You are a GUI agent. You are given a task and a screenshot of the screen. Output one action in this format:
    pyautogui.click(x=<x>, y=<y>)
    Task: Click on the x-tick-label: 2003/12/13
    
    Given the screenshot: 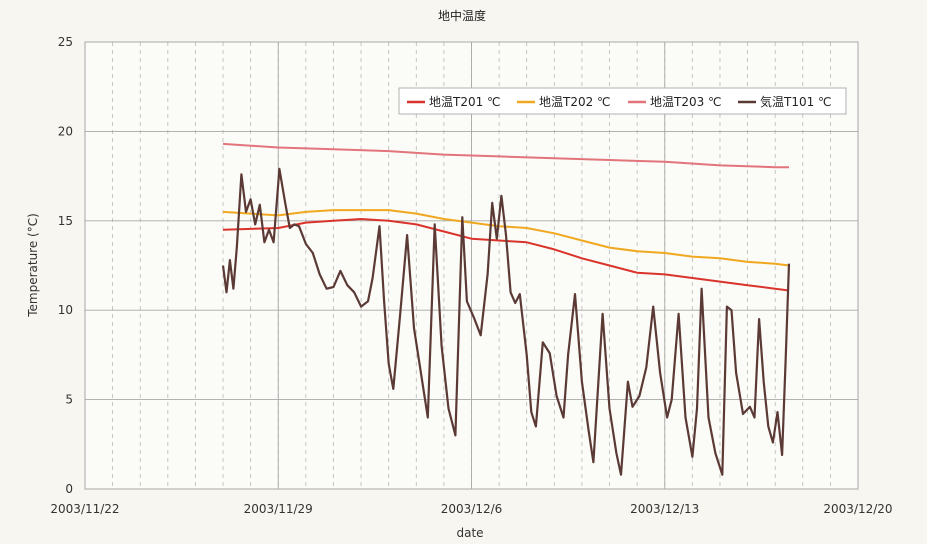 What is the action you would take?
    pyautogui.click(x=664, y=509)
    